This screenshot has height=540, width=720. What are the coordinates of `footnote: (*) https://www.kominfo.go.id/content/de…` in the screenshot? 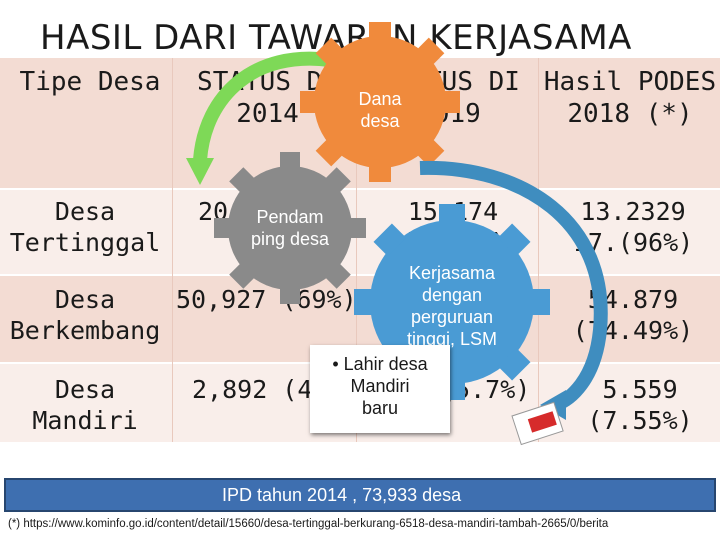 It's located at (308, 524).